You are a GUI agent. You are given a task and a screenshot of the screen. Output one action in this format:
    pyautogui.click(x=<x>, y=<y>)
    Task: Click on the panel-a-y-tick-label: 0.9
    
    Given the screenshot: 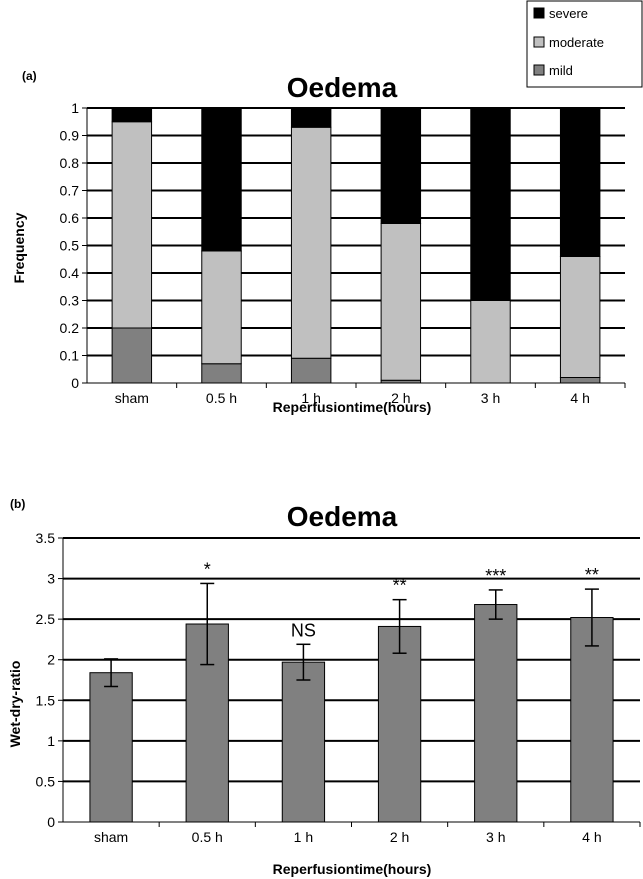 What is the action you would take?
    pyautogui.click(x=70, y=136)
    